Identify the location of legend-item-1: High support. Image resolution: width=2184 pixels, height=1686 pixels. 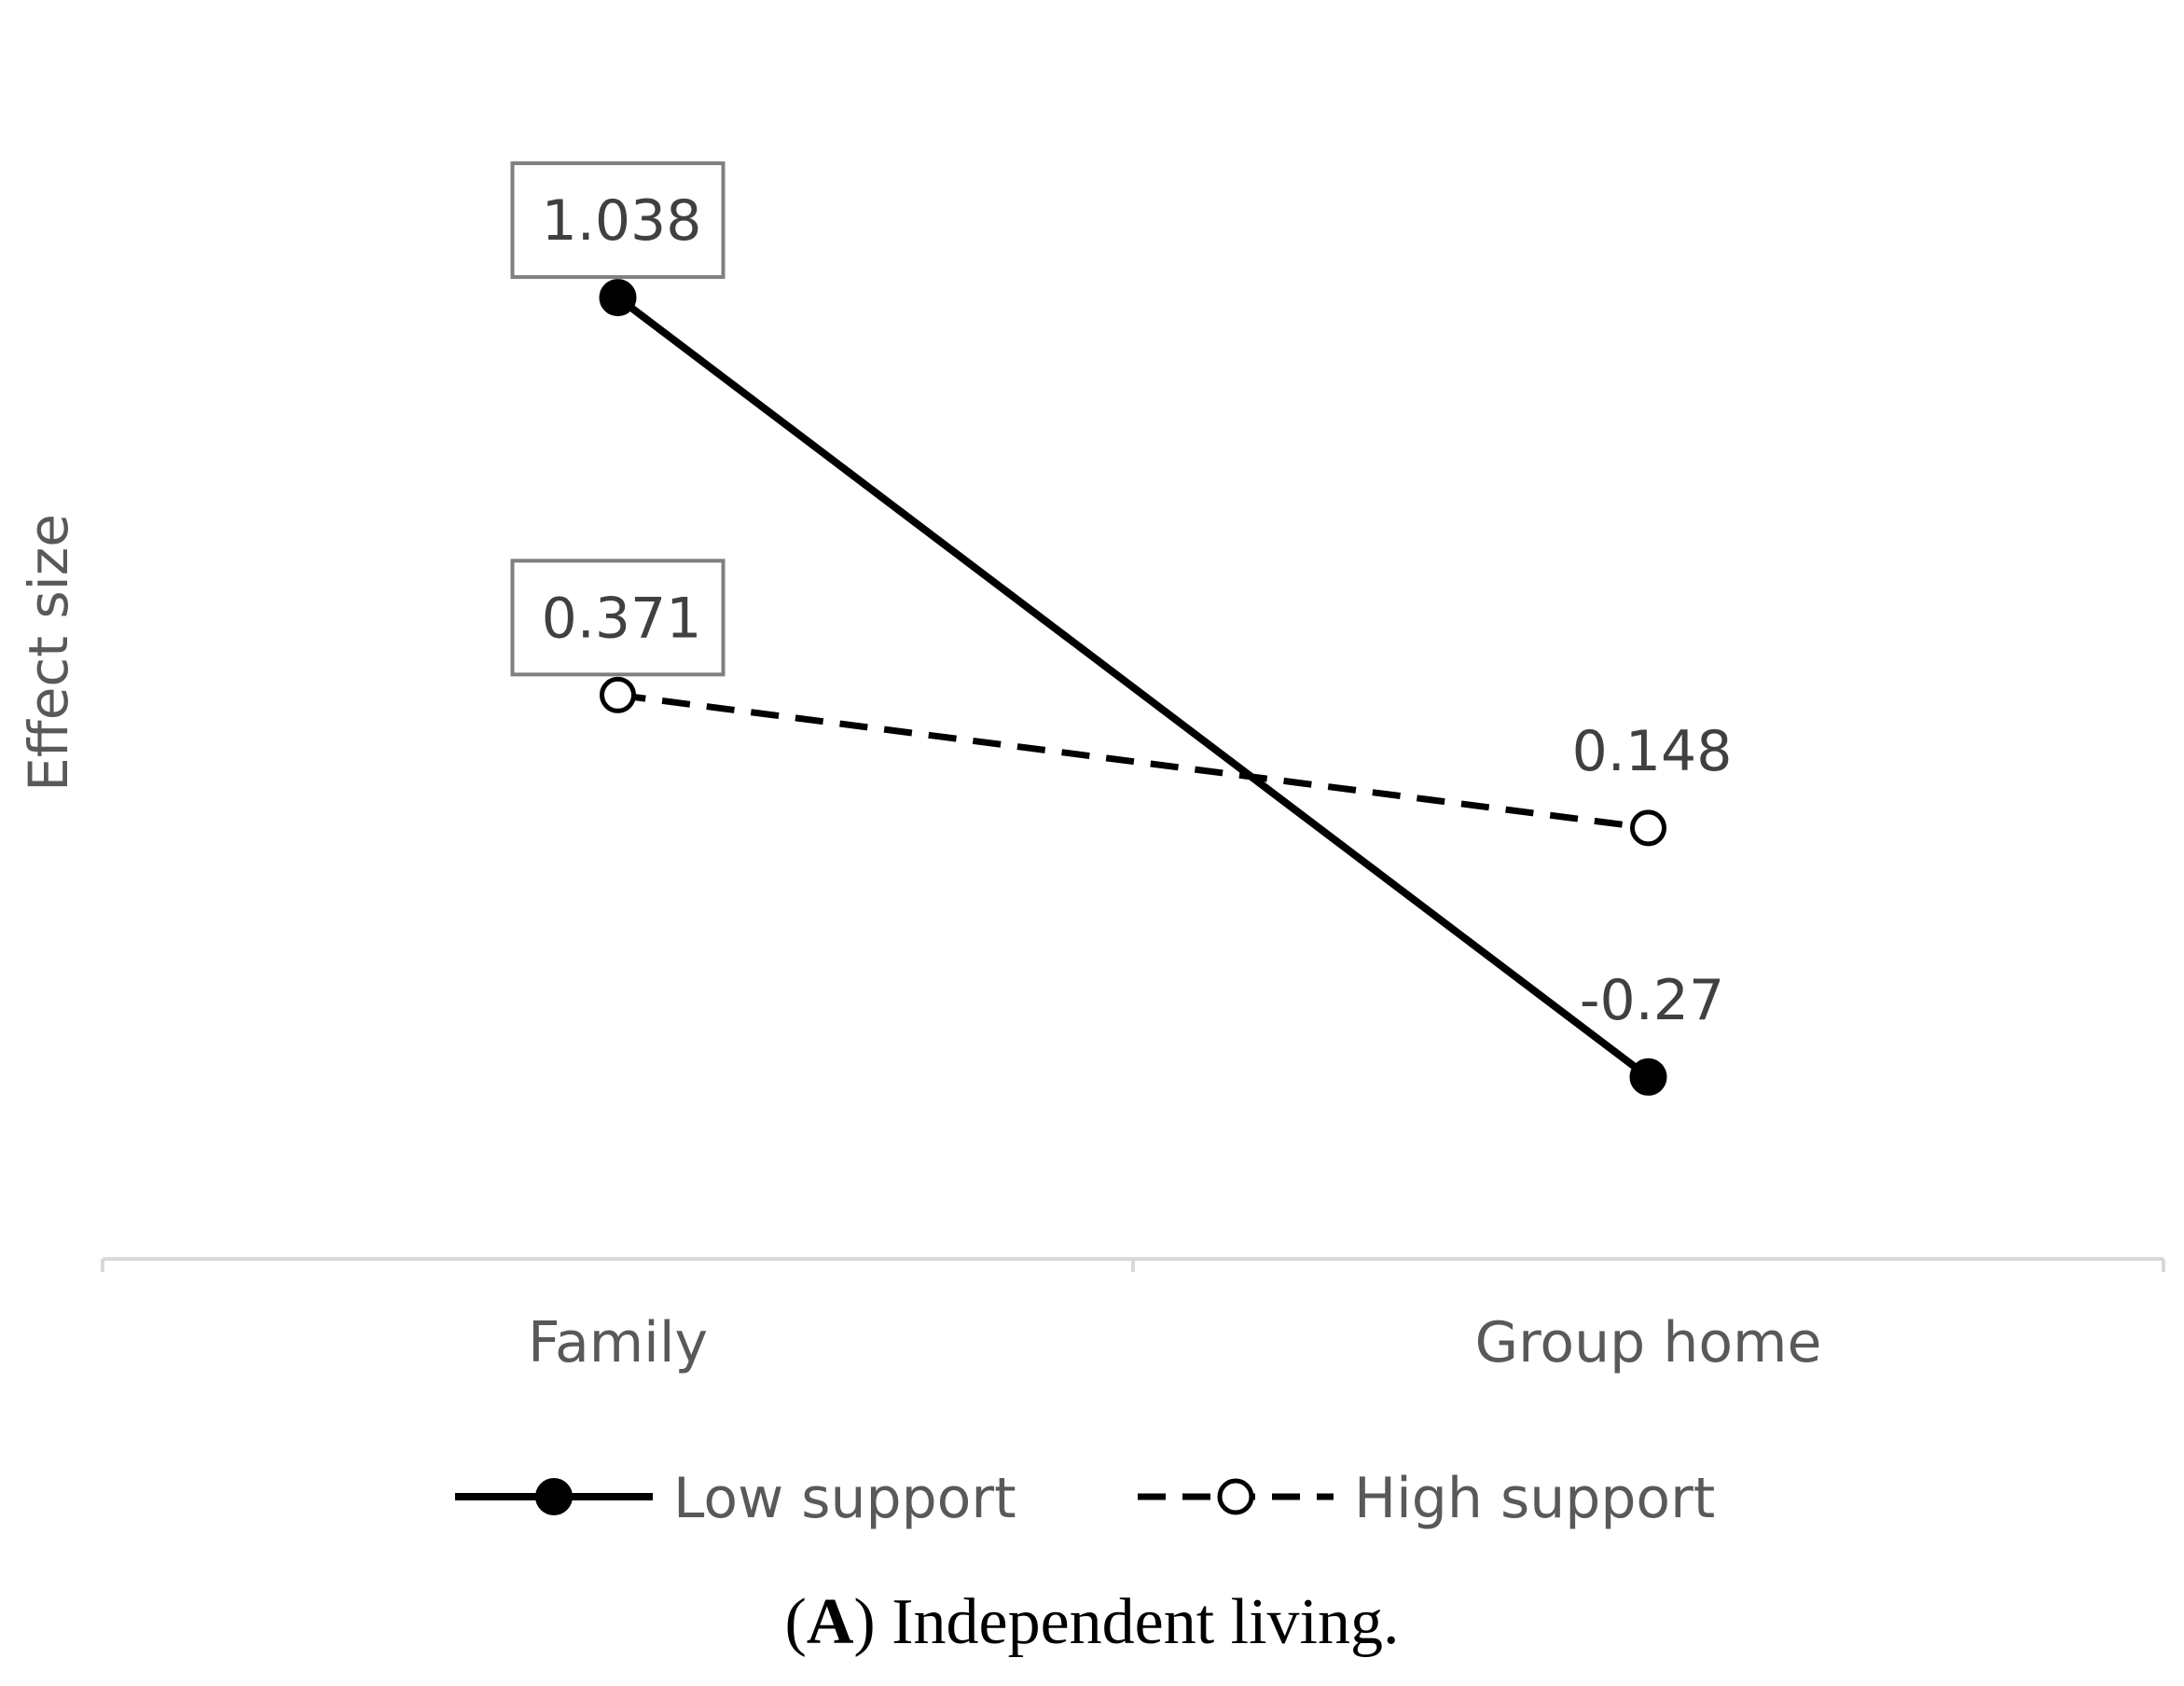
(1426, 1498).